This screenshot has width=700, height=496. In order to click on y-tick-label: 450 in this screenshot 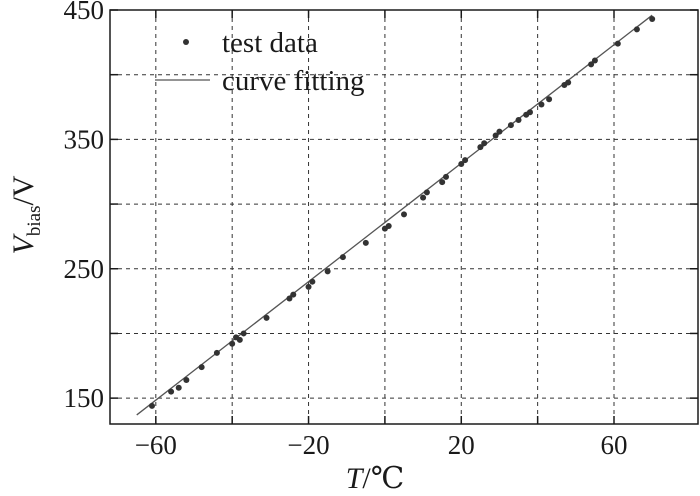, I will do `click(84, 12)`.